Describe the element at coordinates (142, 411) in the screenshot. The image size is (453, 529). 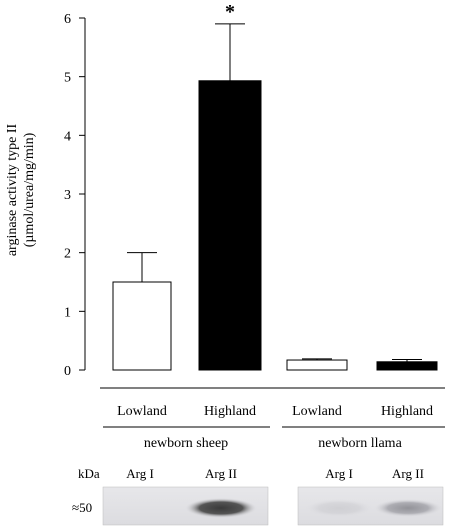
I see `category-label-sheep-lowland: Lowland` at that location.